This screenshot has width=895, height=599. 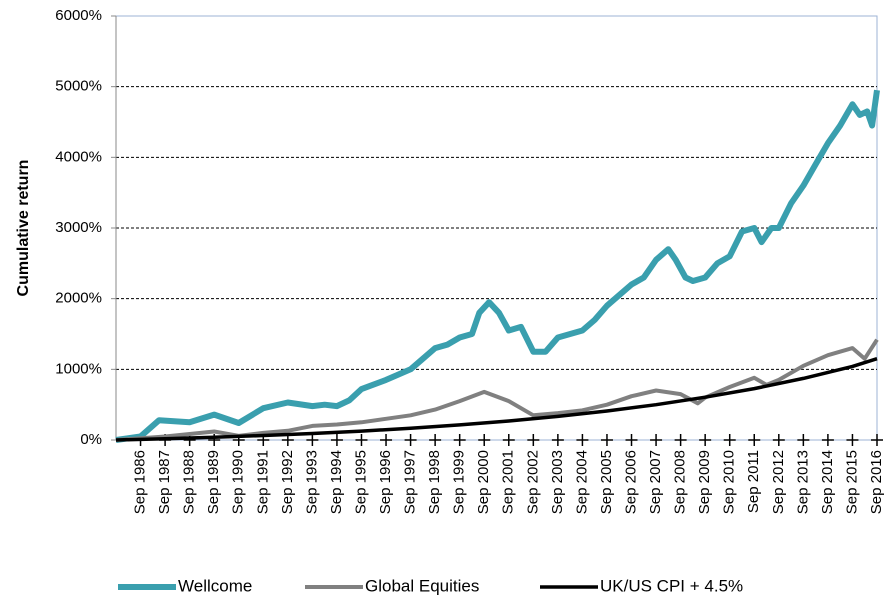 What do you see at coordinates (532, 482) in the screenshot?
I see `x-tick-label: Sep 2002` at bounding box center [532, 482].